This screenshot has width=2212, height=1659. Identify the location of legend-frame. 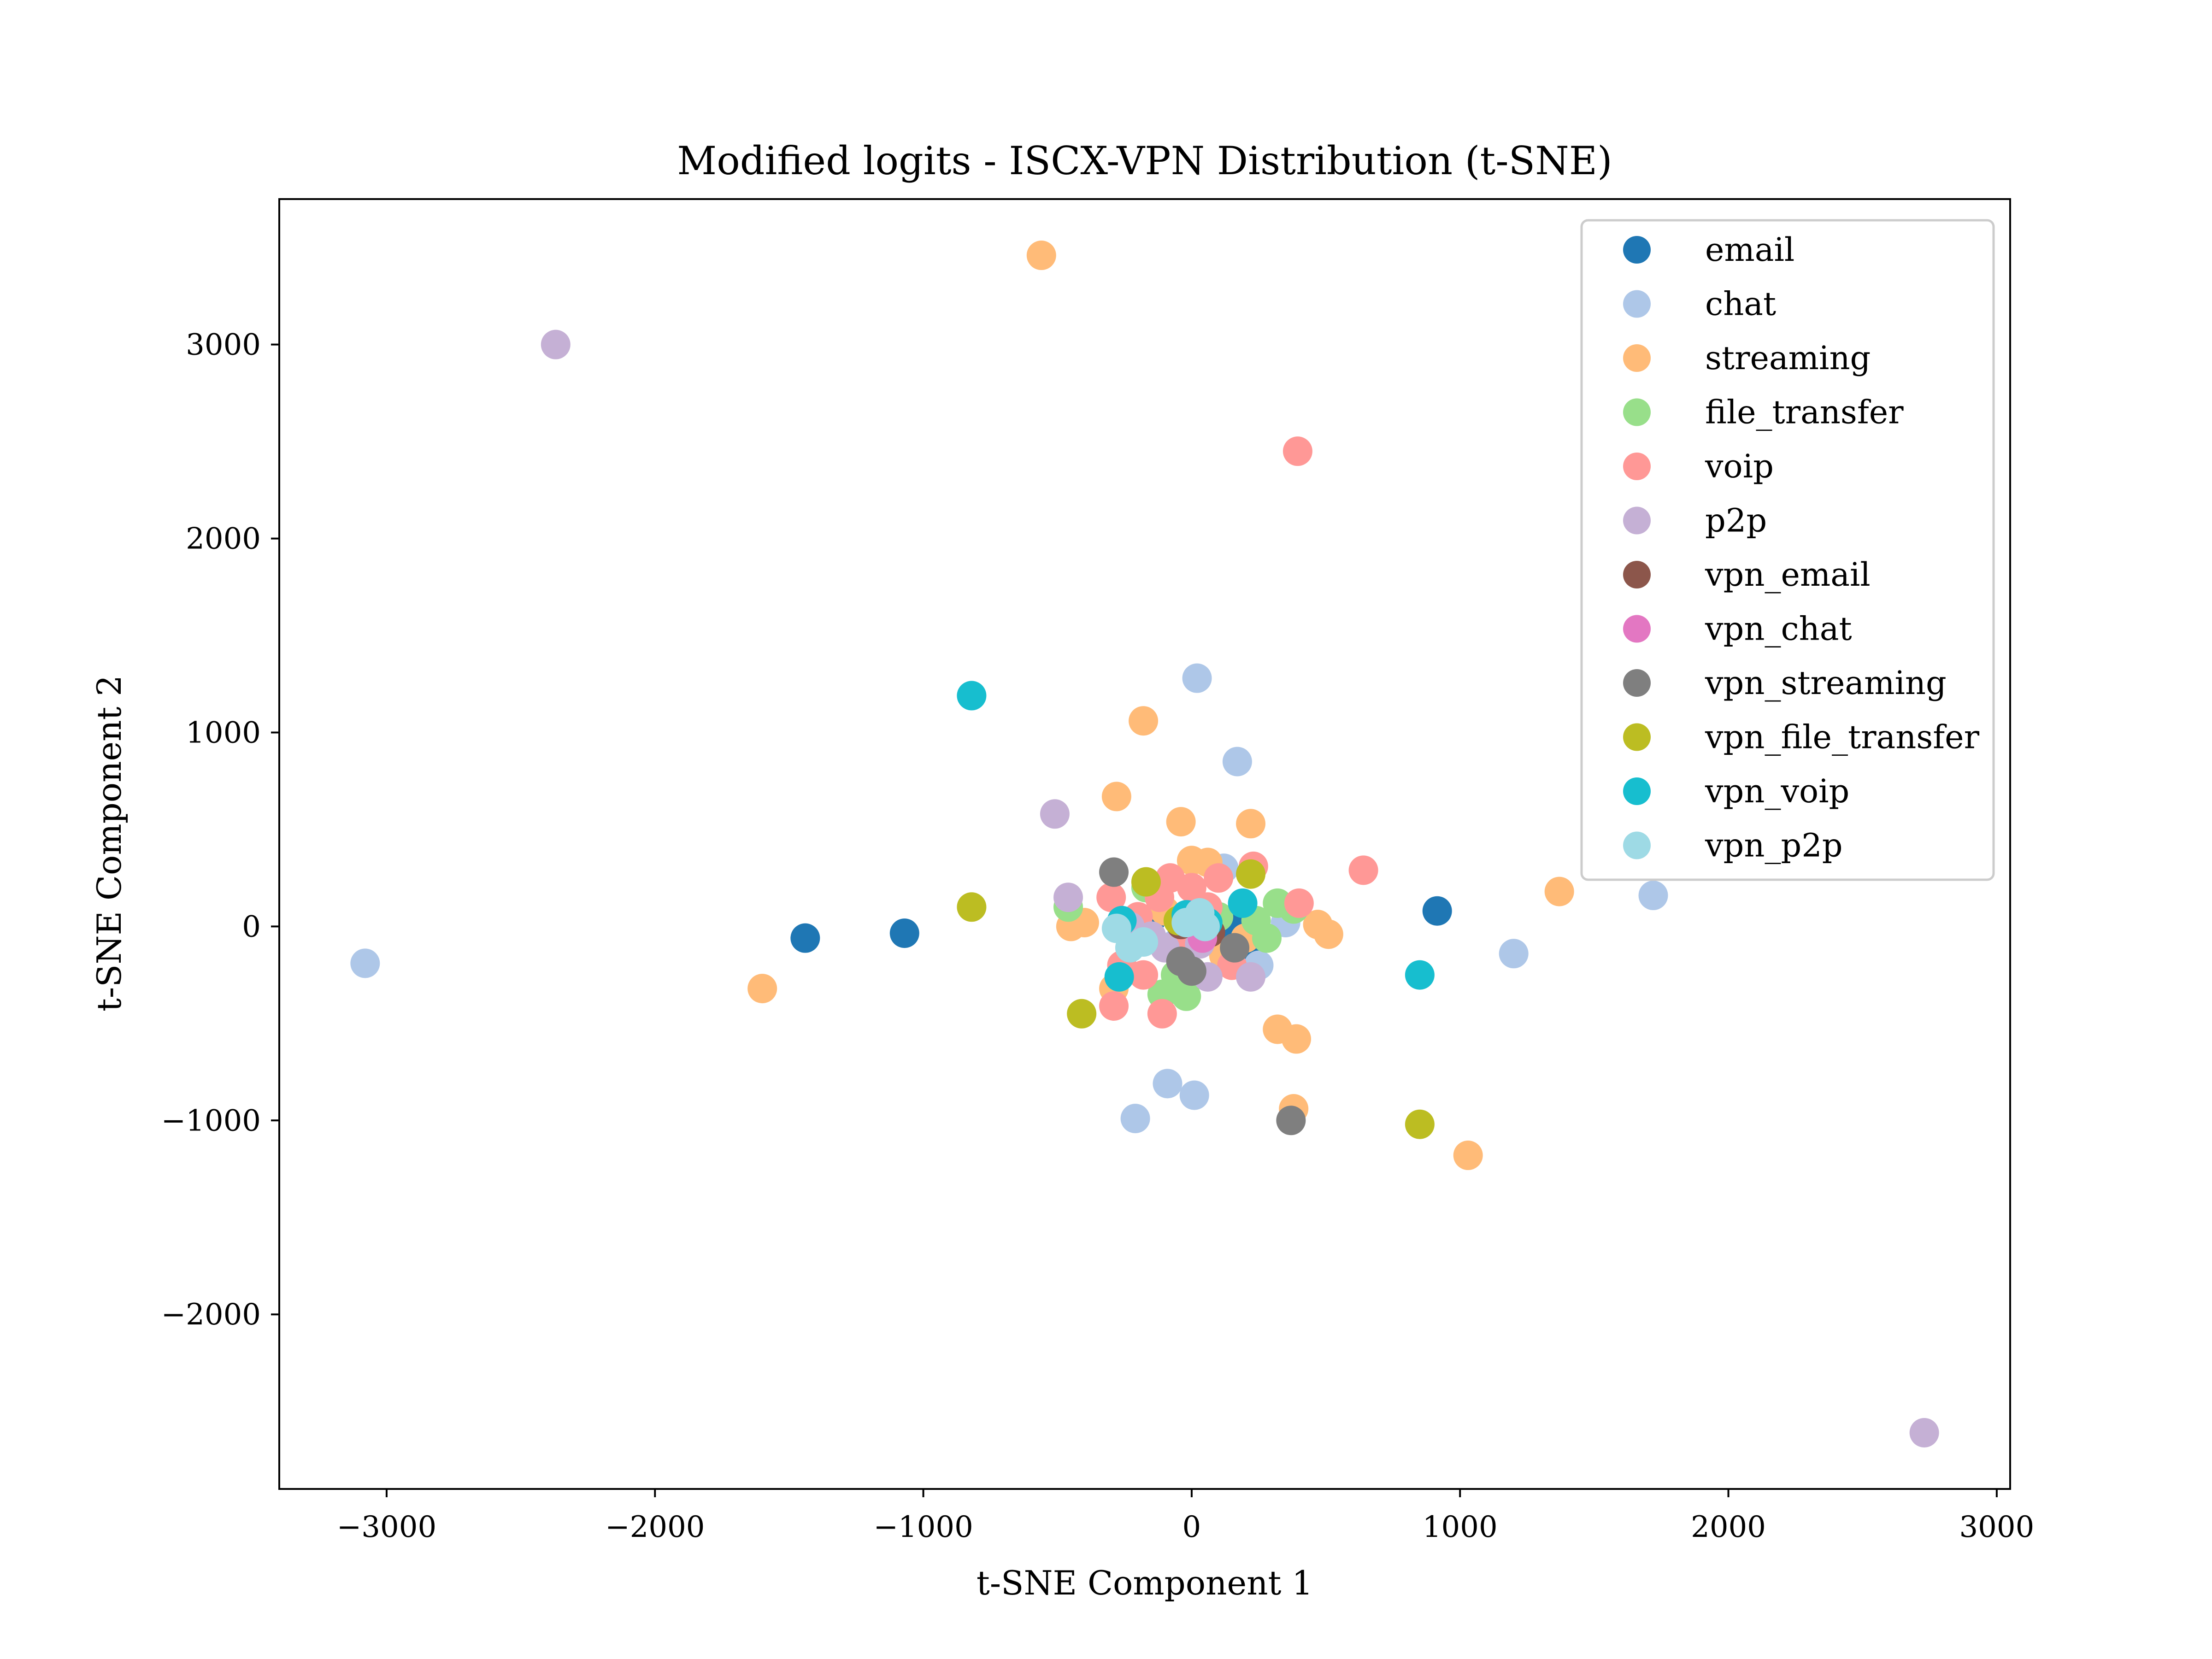
(1787, 550).